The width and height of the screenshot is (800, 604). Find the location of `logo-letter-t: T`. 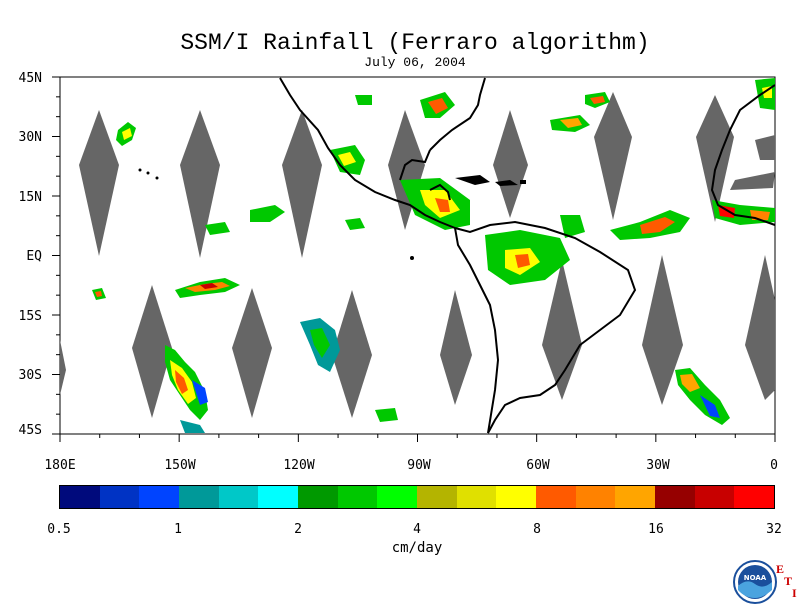

logo-letter-t: T is located at coordinates (788, 581).